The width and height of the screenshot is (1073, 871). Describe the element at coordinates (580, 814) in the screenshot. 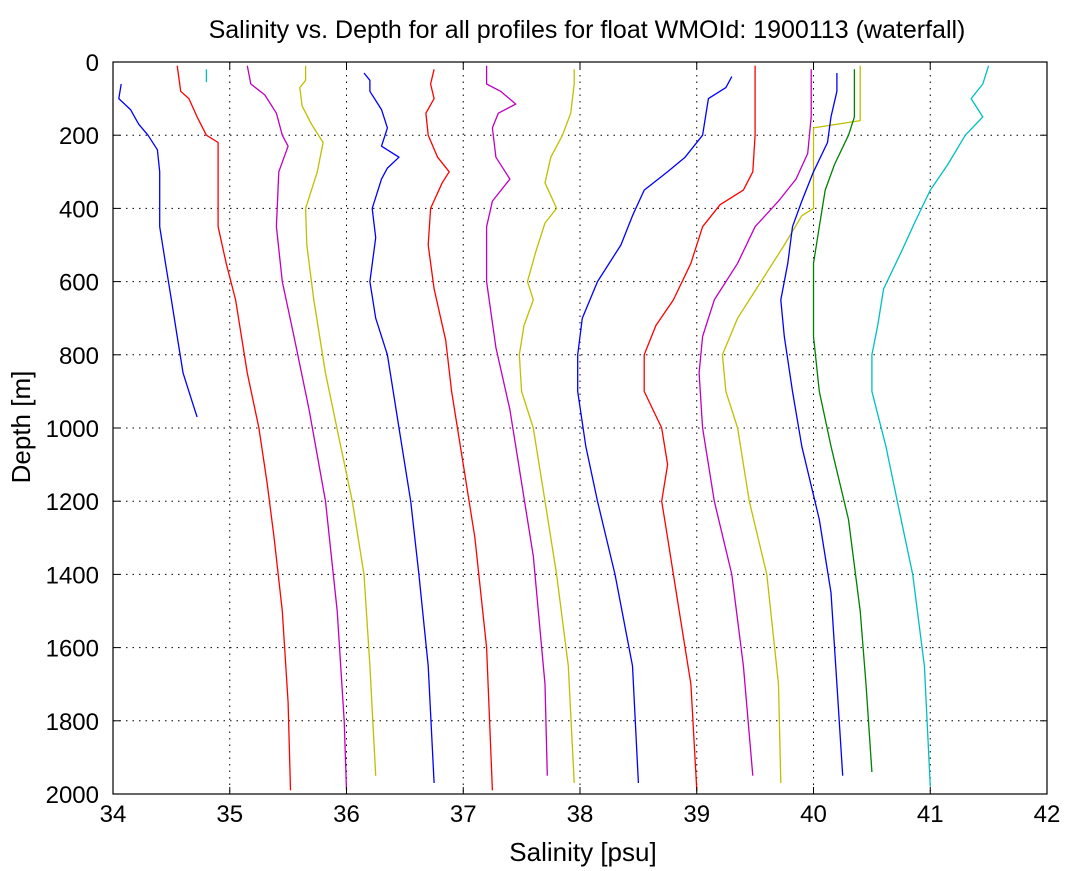

I see `x-tick-label: 38` at that location.